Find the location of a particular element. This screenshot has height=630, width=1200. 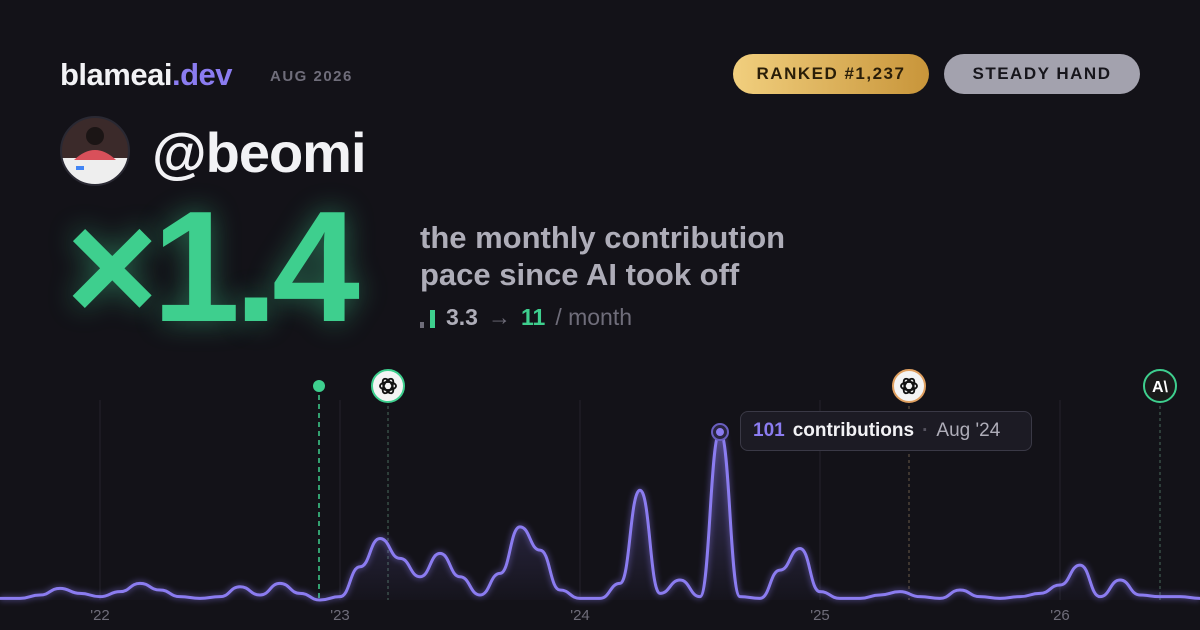

x-tick-label: '24 is located at coordinates (580, 615).